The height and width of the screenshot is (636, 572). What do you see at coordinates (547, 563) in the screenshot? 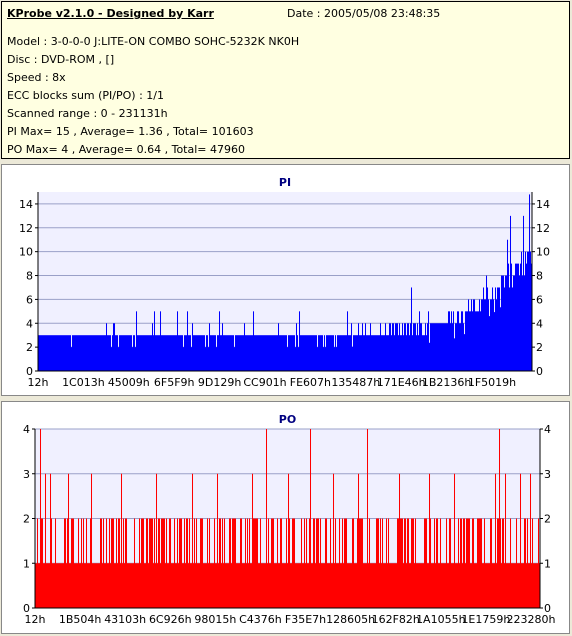
I see `y-tick-label-right: 1` at bounding box center [547, 563].